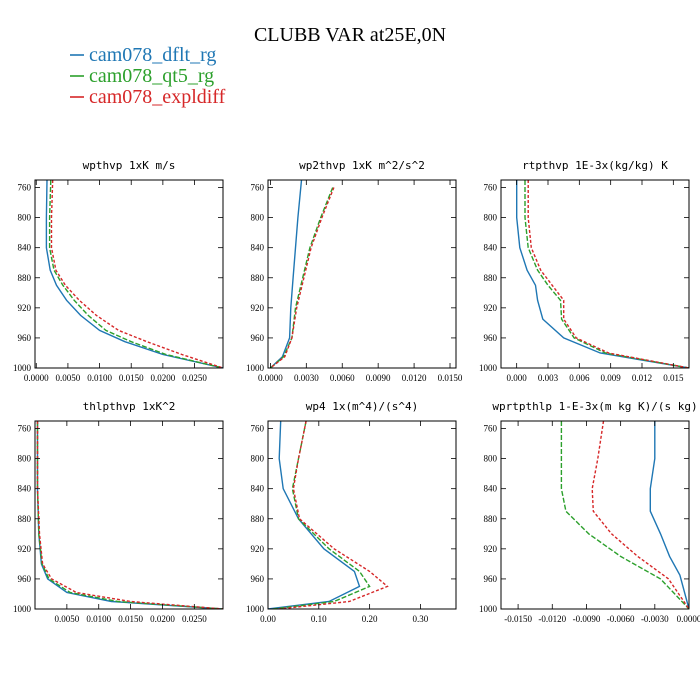 The image size is (700, 700). I want to click on x-tick-label: 0.0100, so click(98, 619).